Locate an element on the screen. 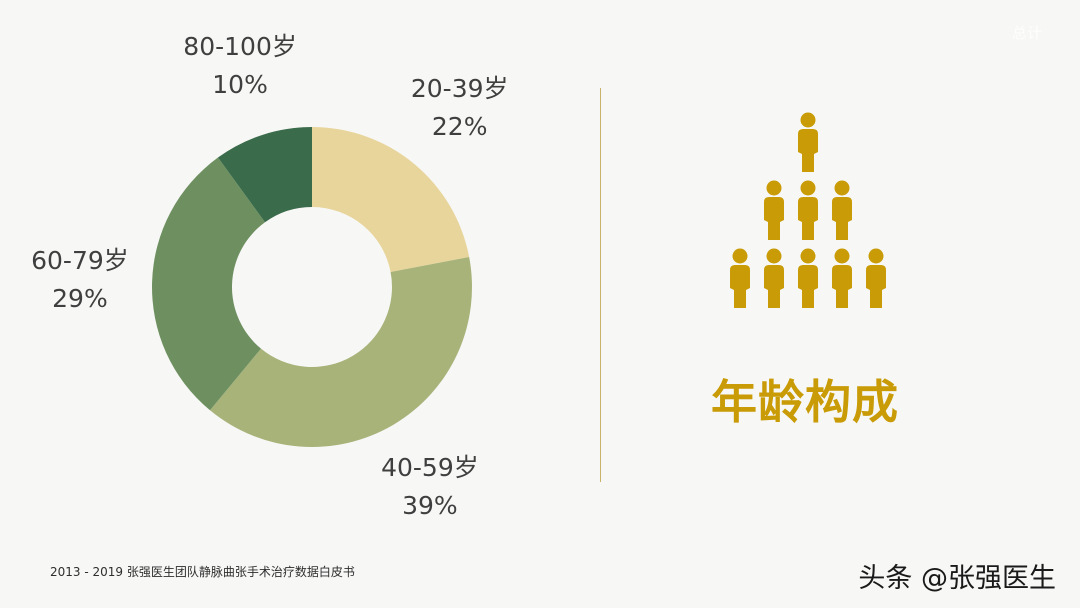  slice-percent-label: 10% is located at coordinates (240, 85).